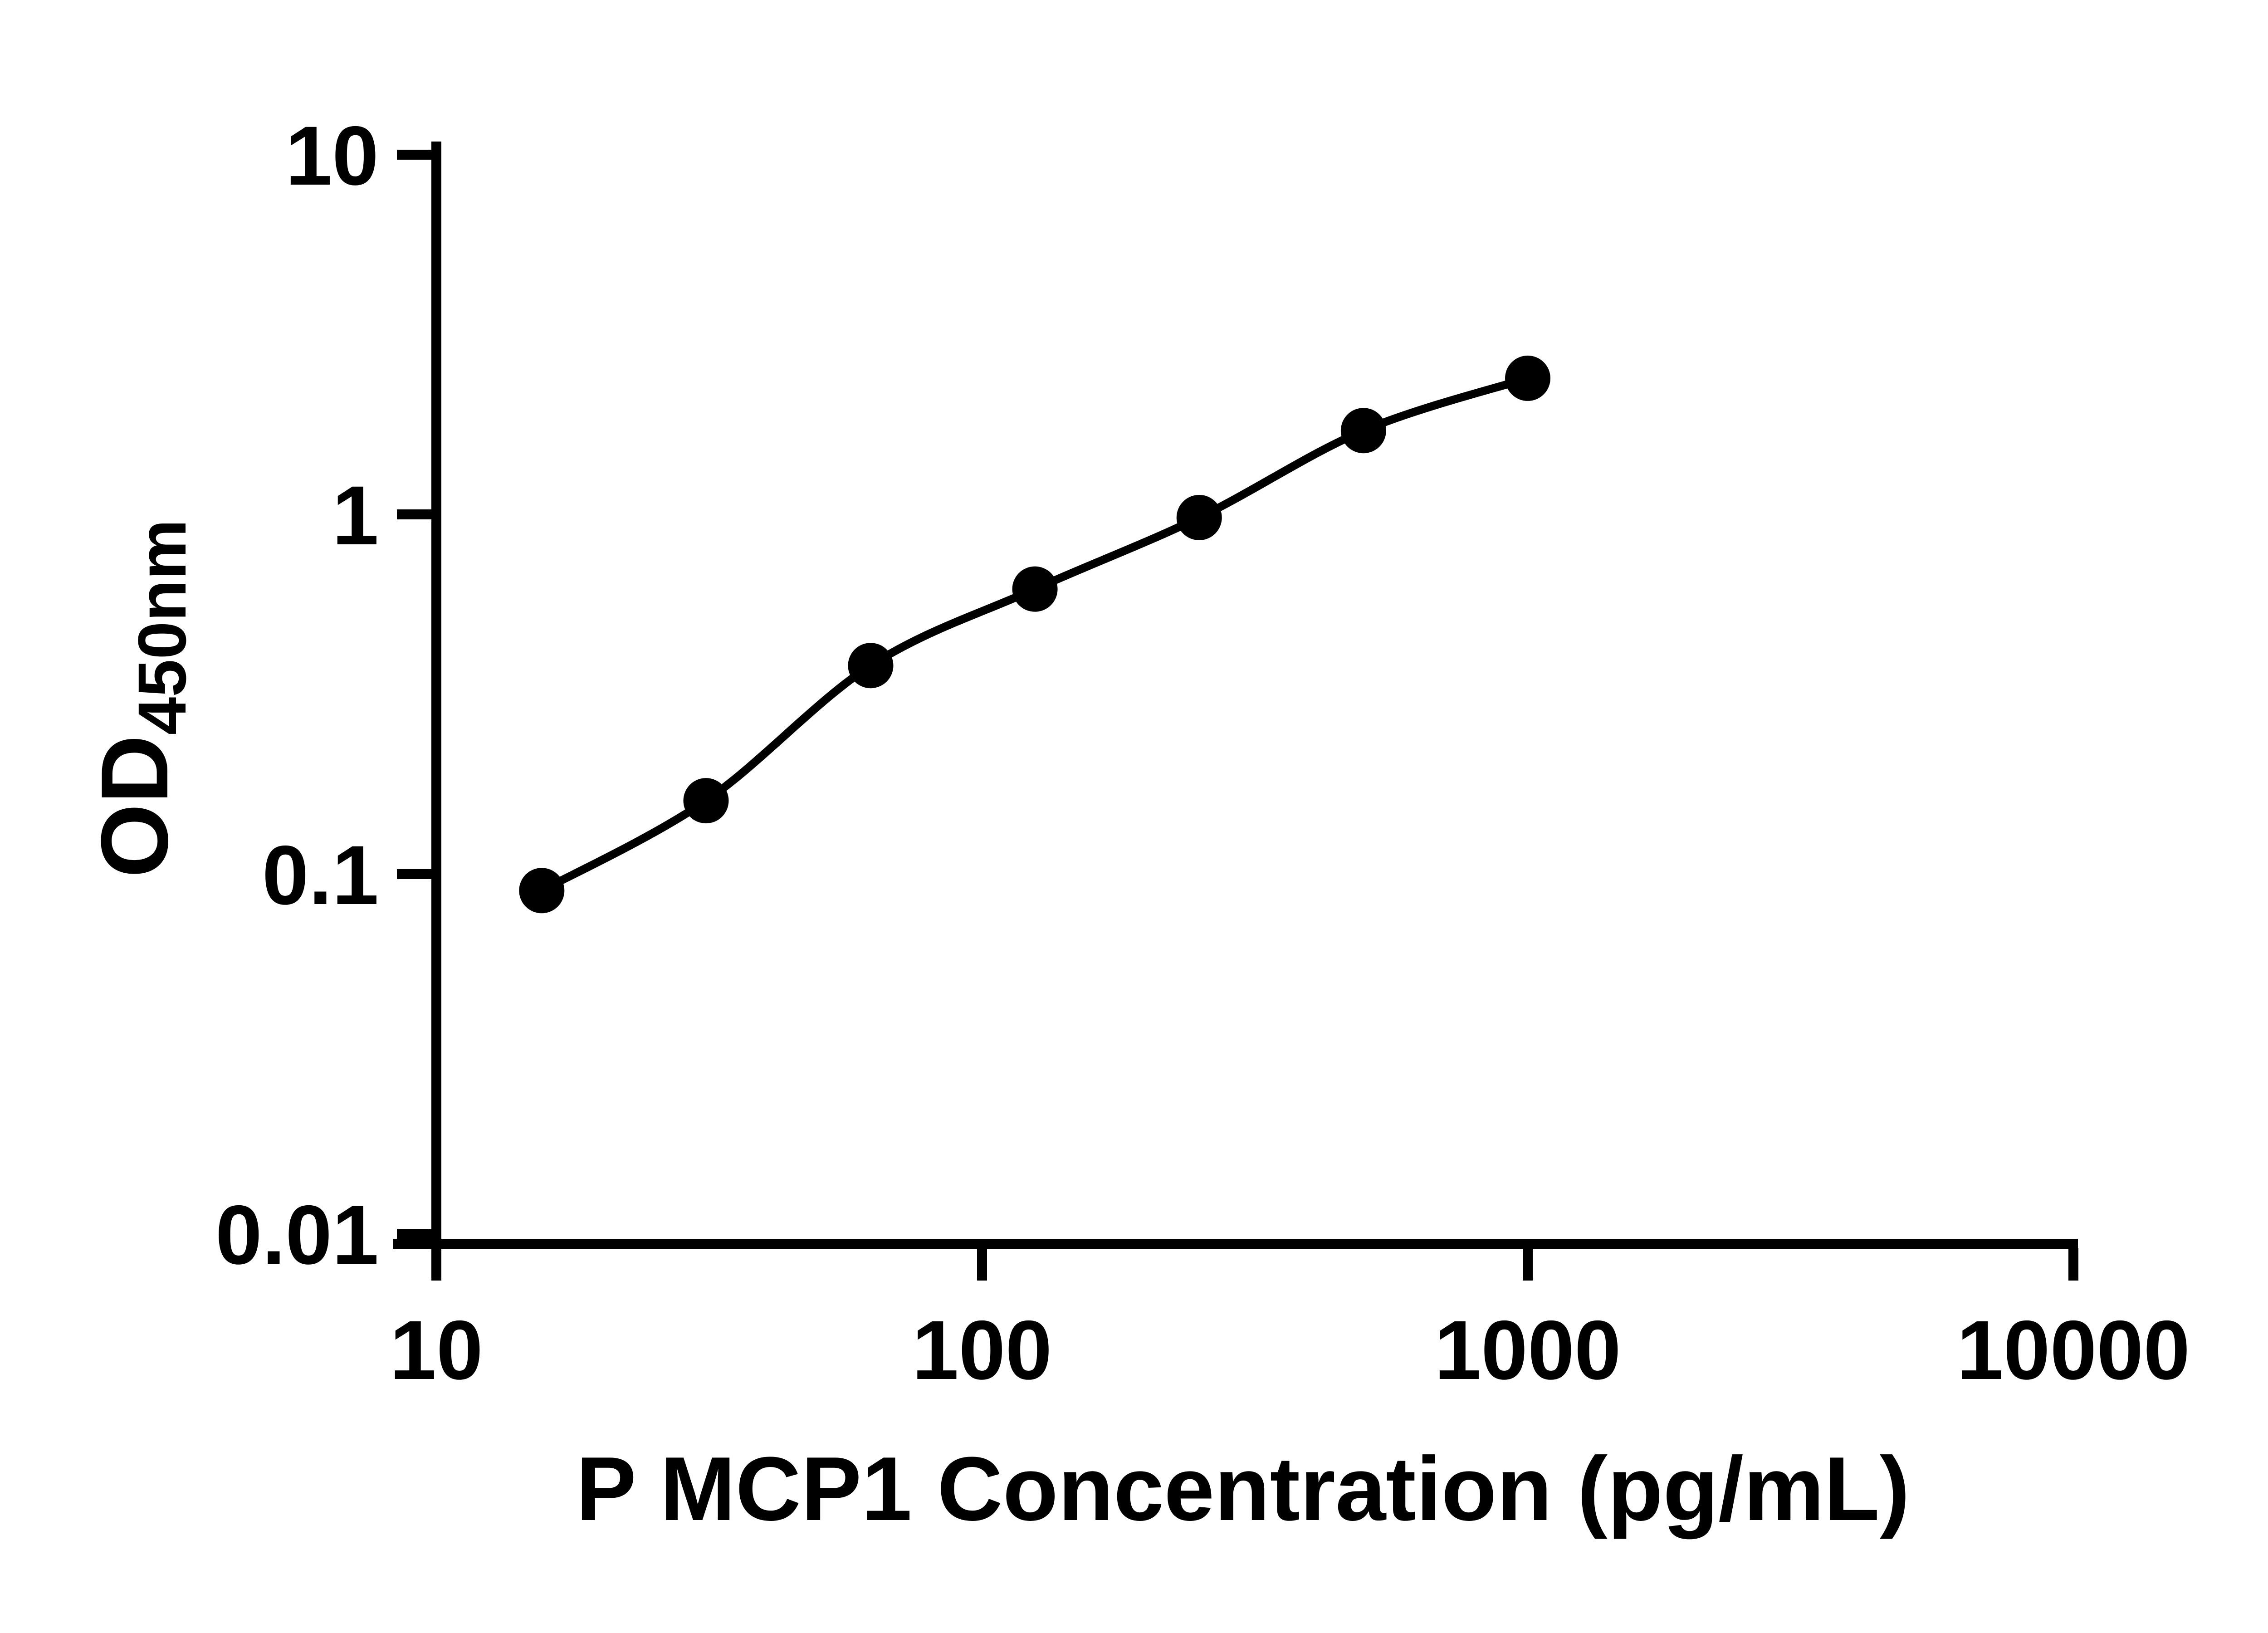 Image resolution: width=2268 pixels, height=1633 pixels. What do you see at coordinates (162, 627) in the screenshot?
I see `y-axis-title-subscript: 450nm` at bounding box center [162, 627].